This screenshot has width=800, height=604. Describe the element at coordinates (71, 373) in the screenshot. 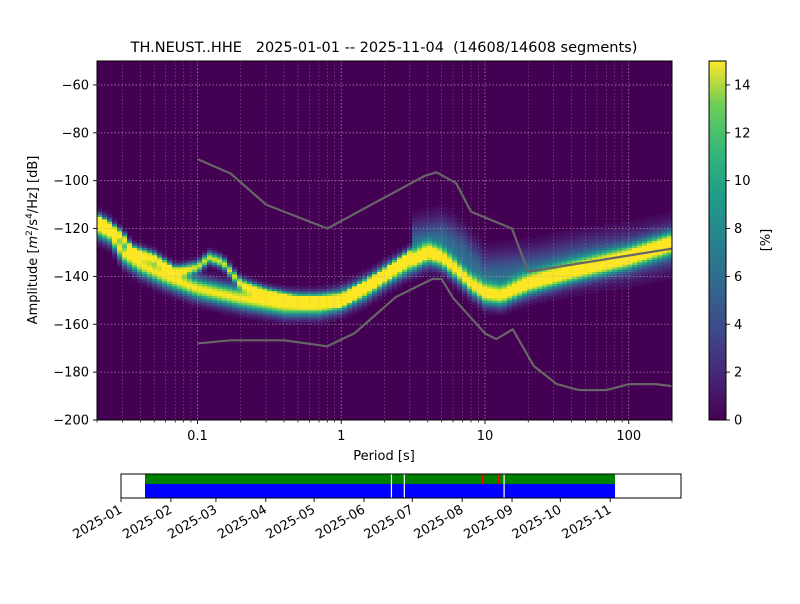

I see `y-tick-label: −180` at that location.